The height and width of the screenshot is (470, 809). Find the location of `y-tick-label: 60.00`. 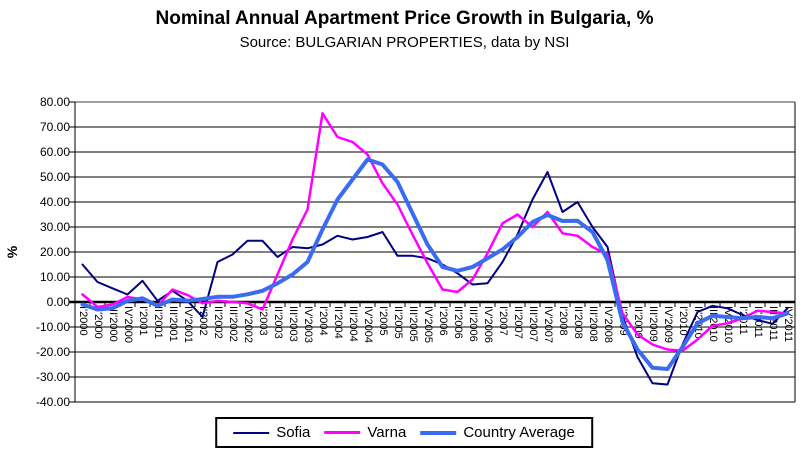

y-tick-label: 60.00 is located at coordinates (54, 152).